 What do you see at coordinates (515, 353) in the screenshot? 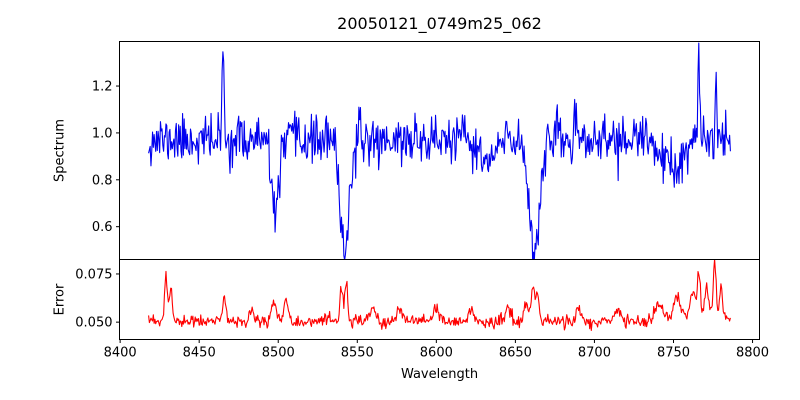
I see `x-tick-label: 8650` at bounding box center [515, 353].